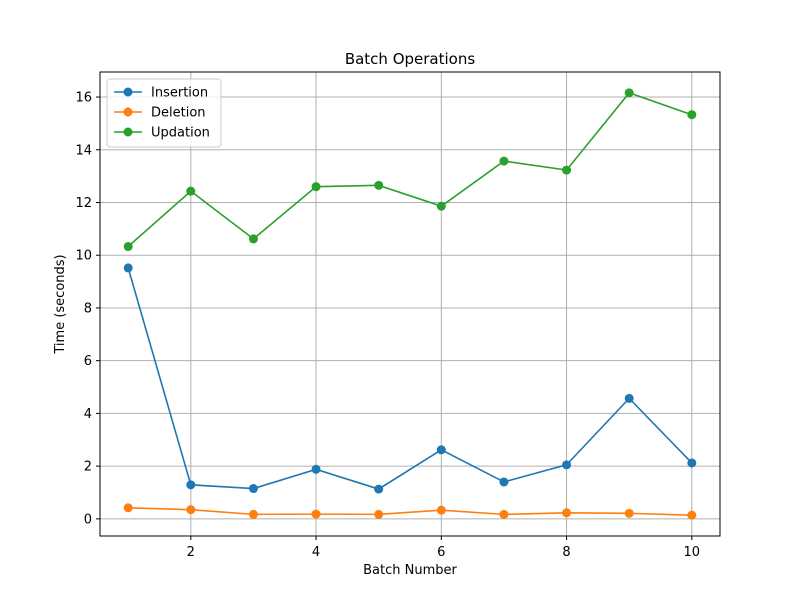  I want to click on y-tick-label: 10, so click(83, 256).